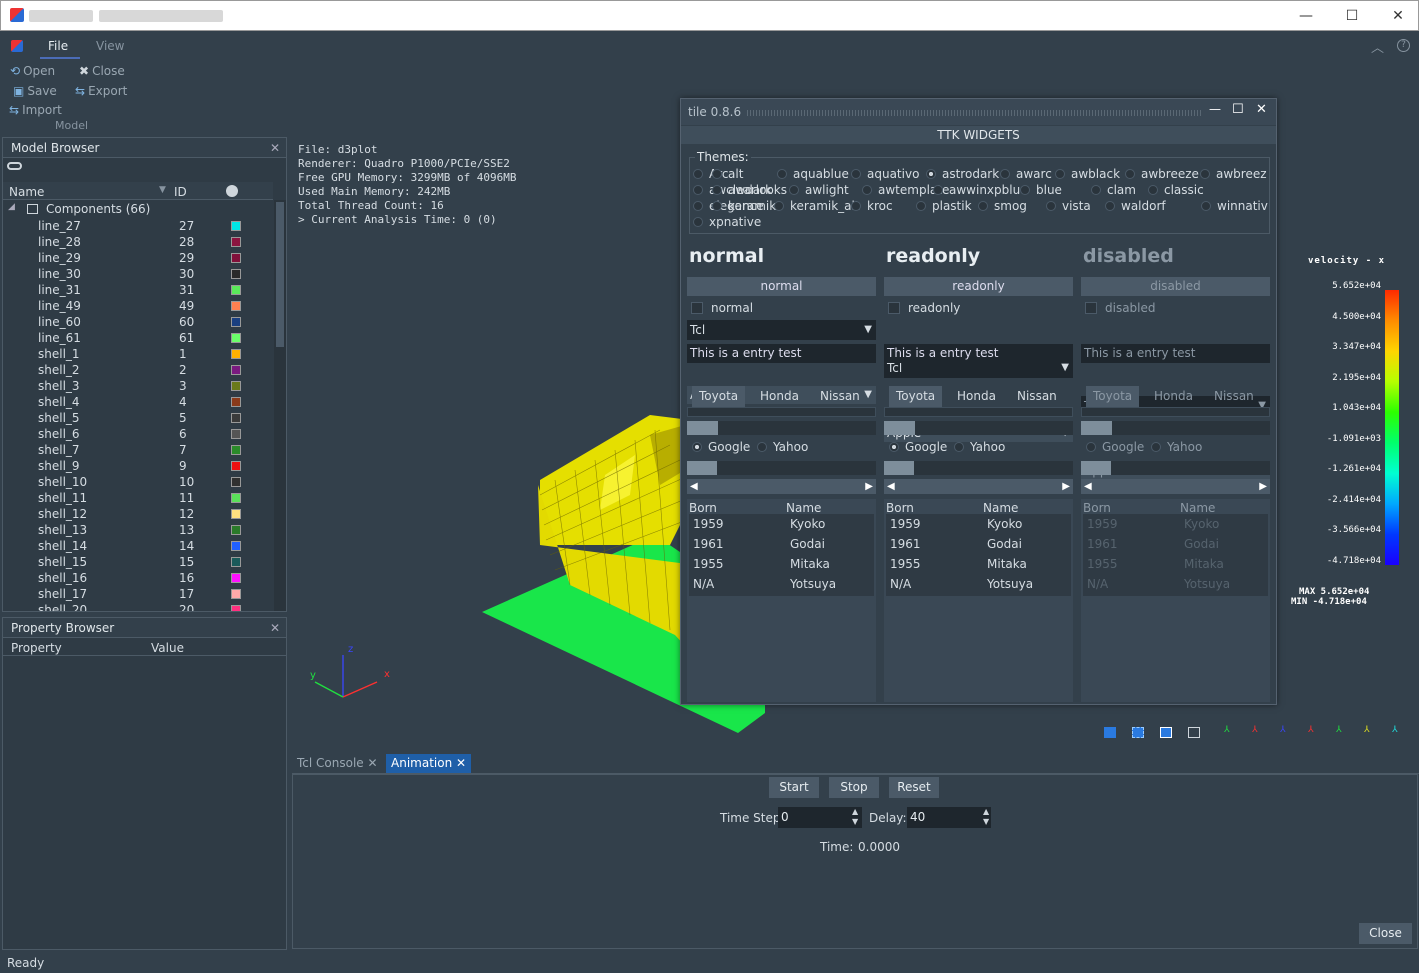 The width and height of the screenshot is (1419, 973). Describe the element at coordinates (918, 447) in the screenshot. I see `radio-google: Google` at that location.